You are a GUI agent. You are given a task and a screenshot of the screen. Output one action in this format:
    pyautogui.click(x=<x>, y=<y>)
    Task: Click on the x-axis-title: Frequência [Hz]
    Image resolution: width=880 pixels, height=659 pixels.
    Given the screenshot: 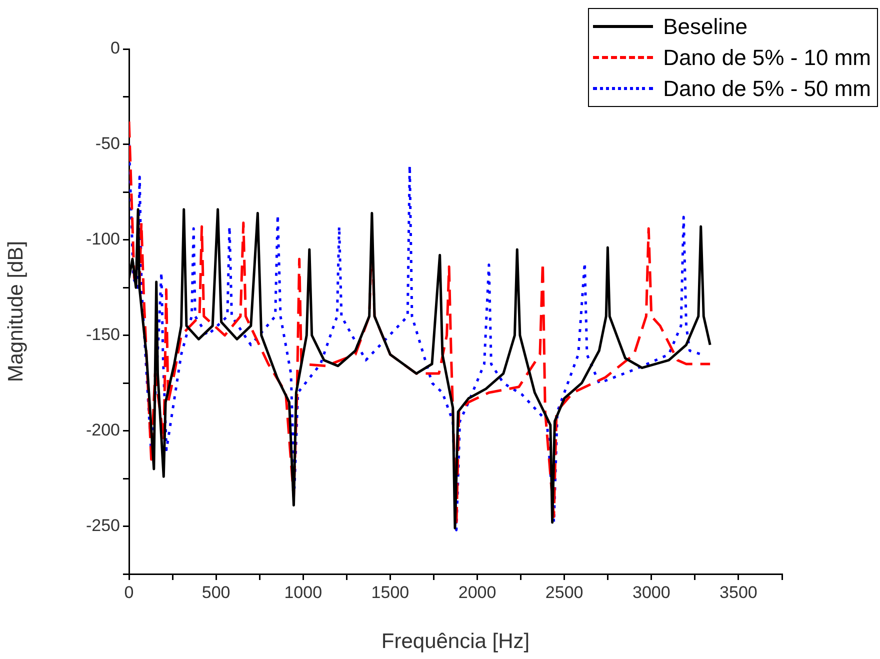 What is the action you would take?
    pyautogui.click(x=455, y=642)
    